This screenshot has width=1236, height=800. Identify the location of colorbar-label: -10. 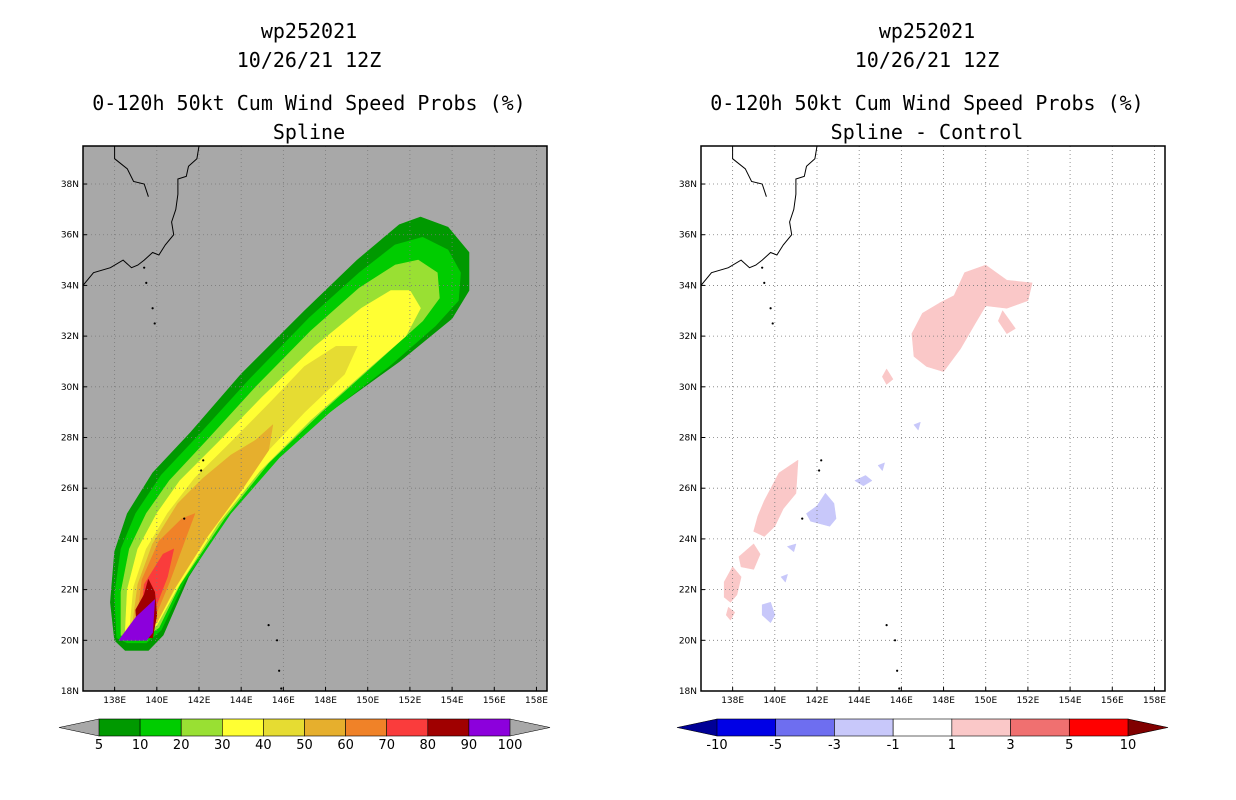
(716, 745).